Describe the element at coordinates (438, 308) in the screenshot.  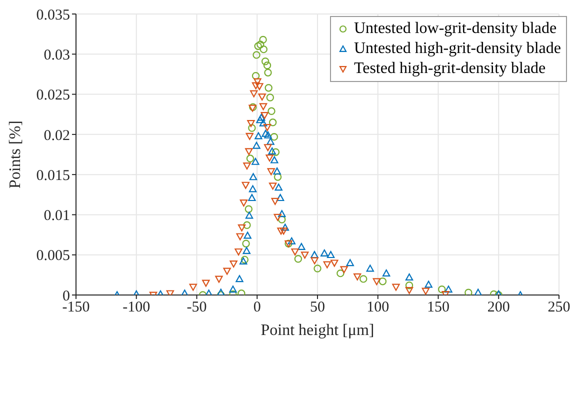
I see `x-tick-label: 150` at that location.